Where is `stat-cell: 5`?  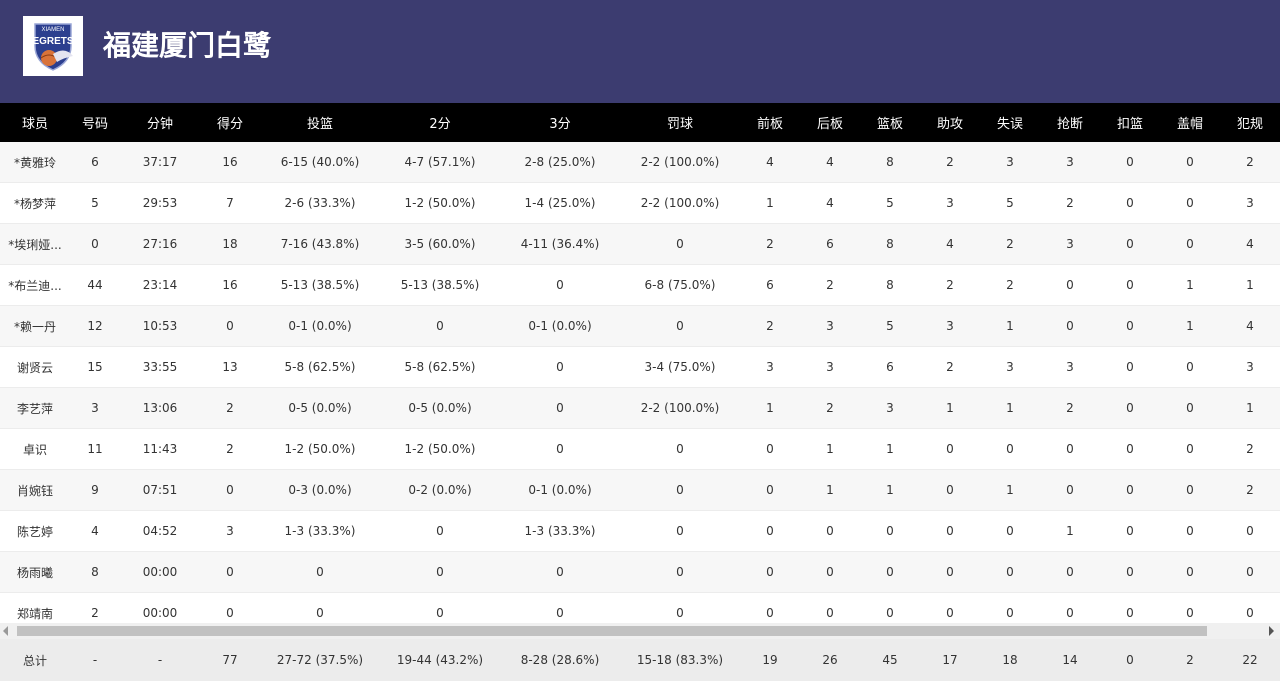
stat-cell: 5 is located at coordinates (95, 203).